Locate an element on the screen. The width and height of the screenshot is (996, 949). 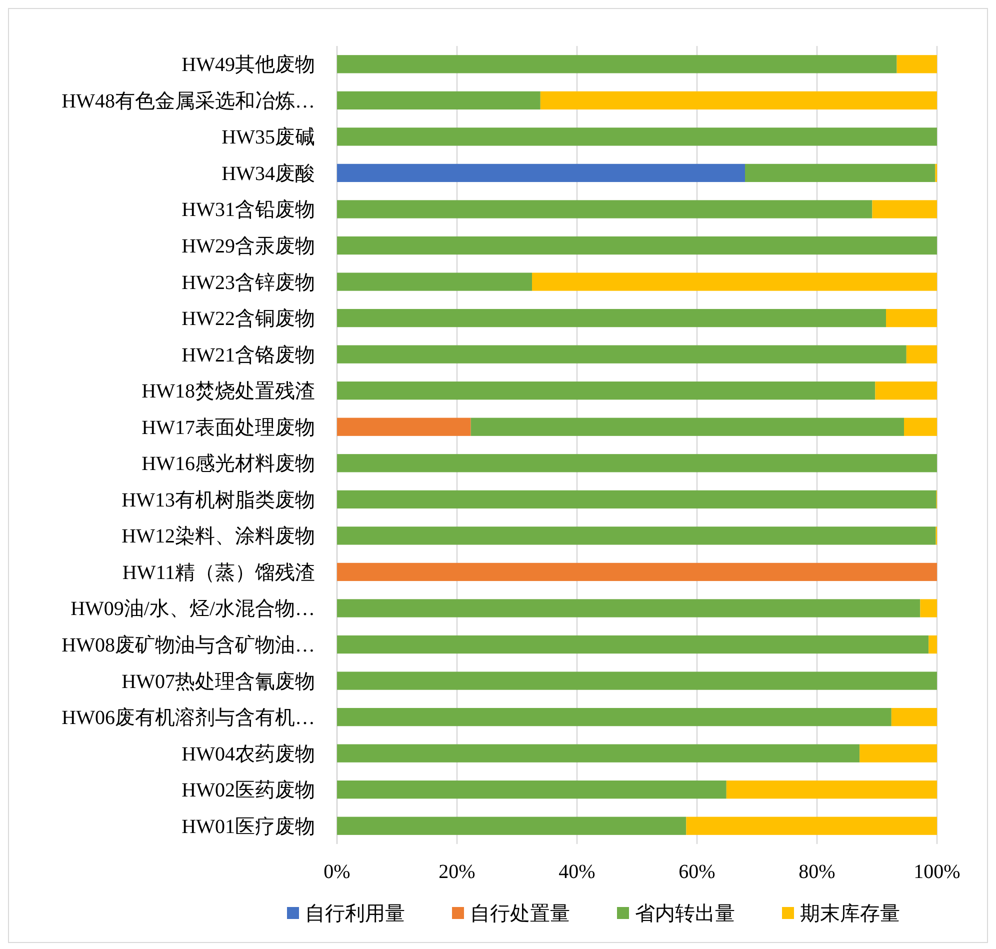
y-tick-label: HW31含铅废物 is located at coordinates (248, 210).